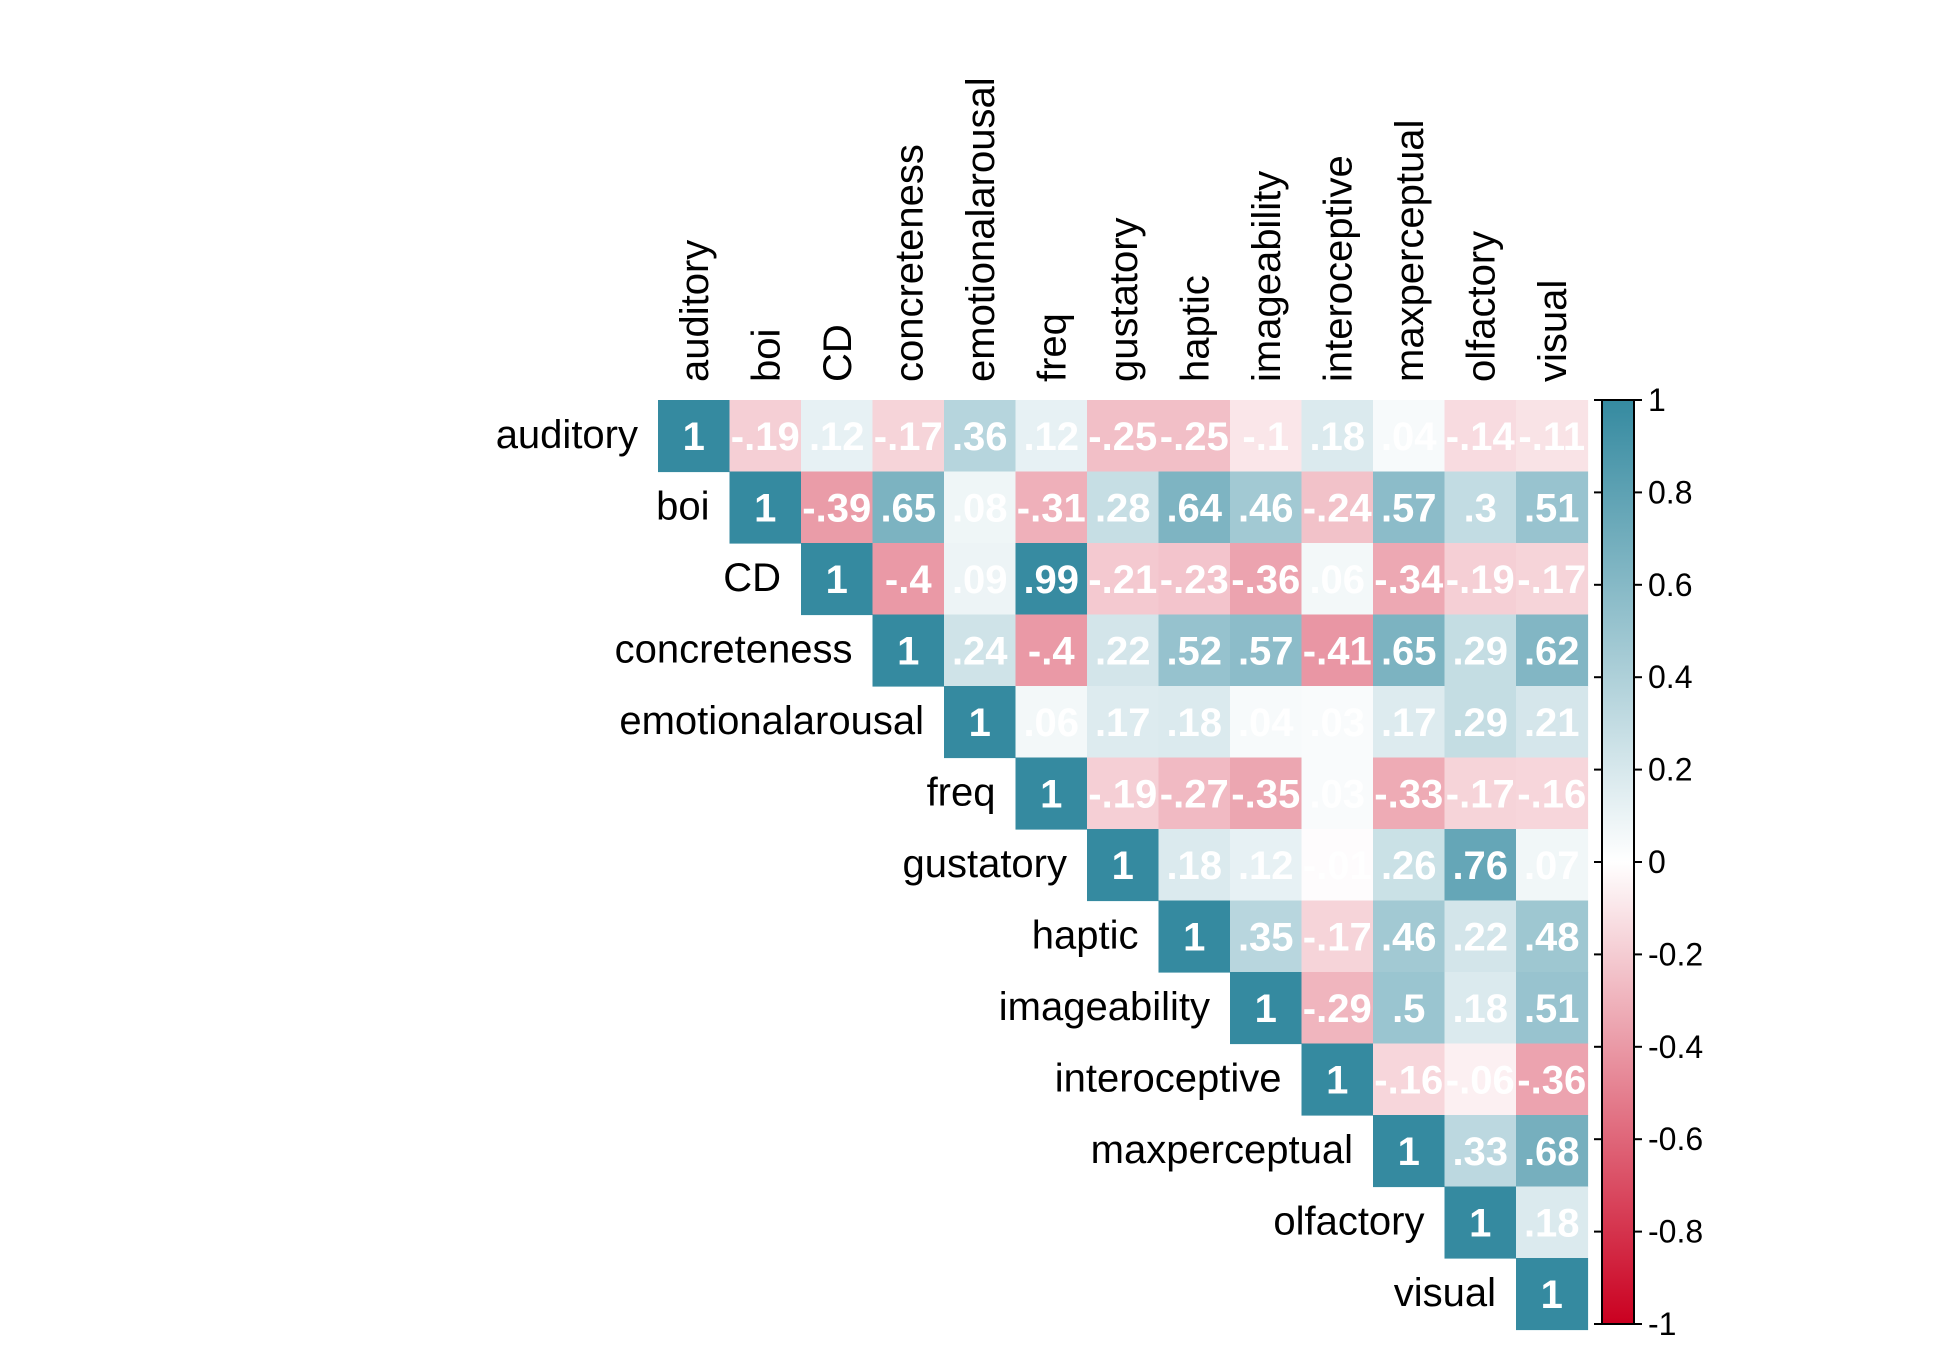  What do you see at coordinates (1265, 580) in the screenshot?
I see `cell-value-CD-imageability: -.36` at bounding box center [1265, 580].